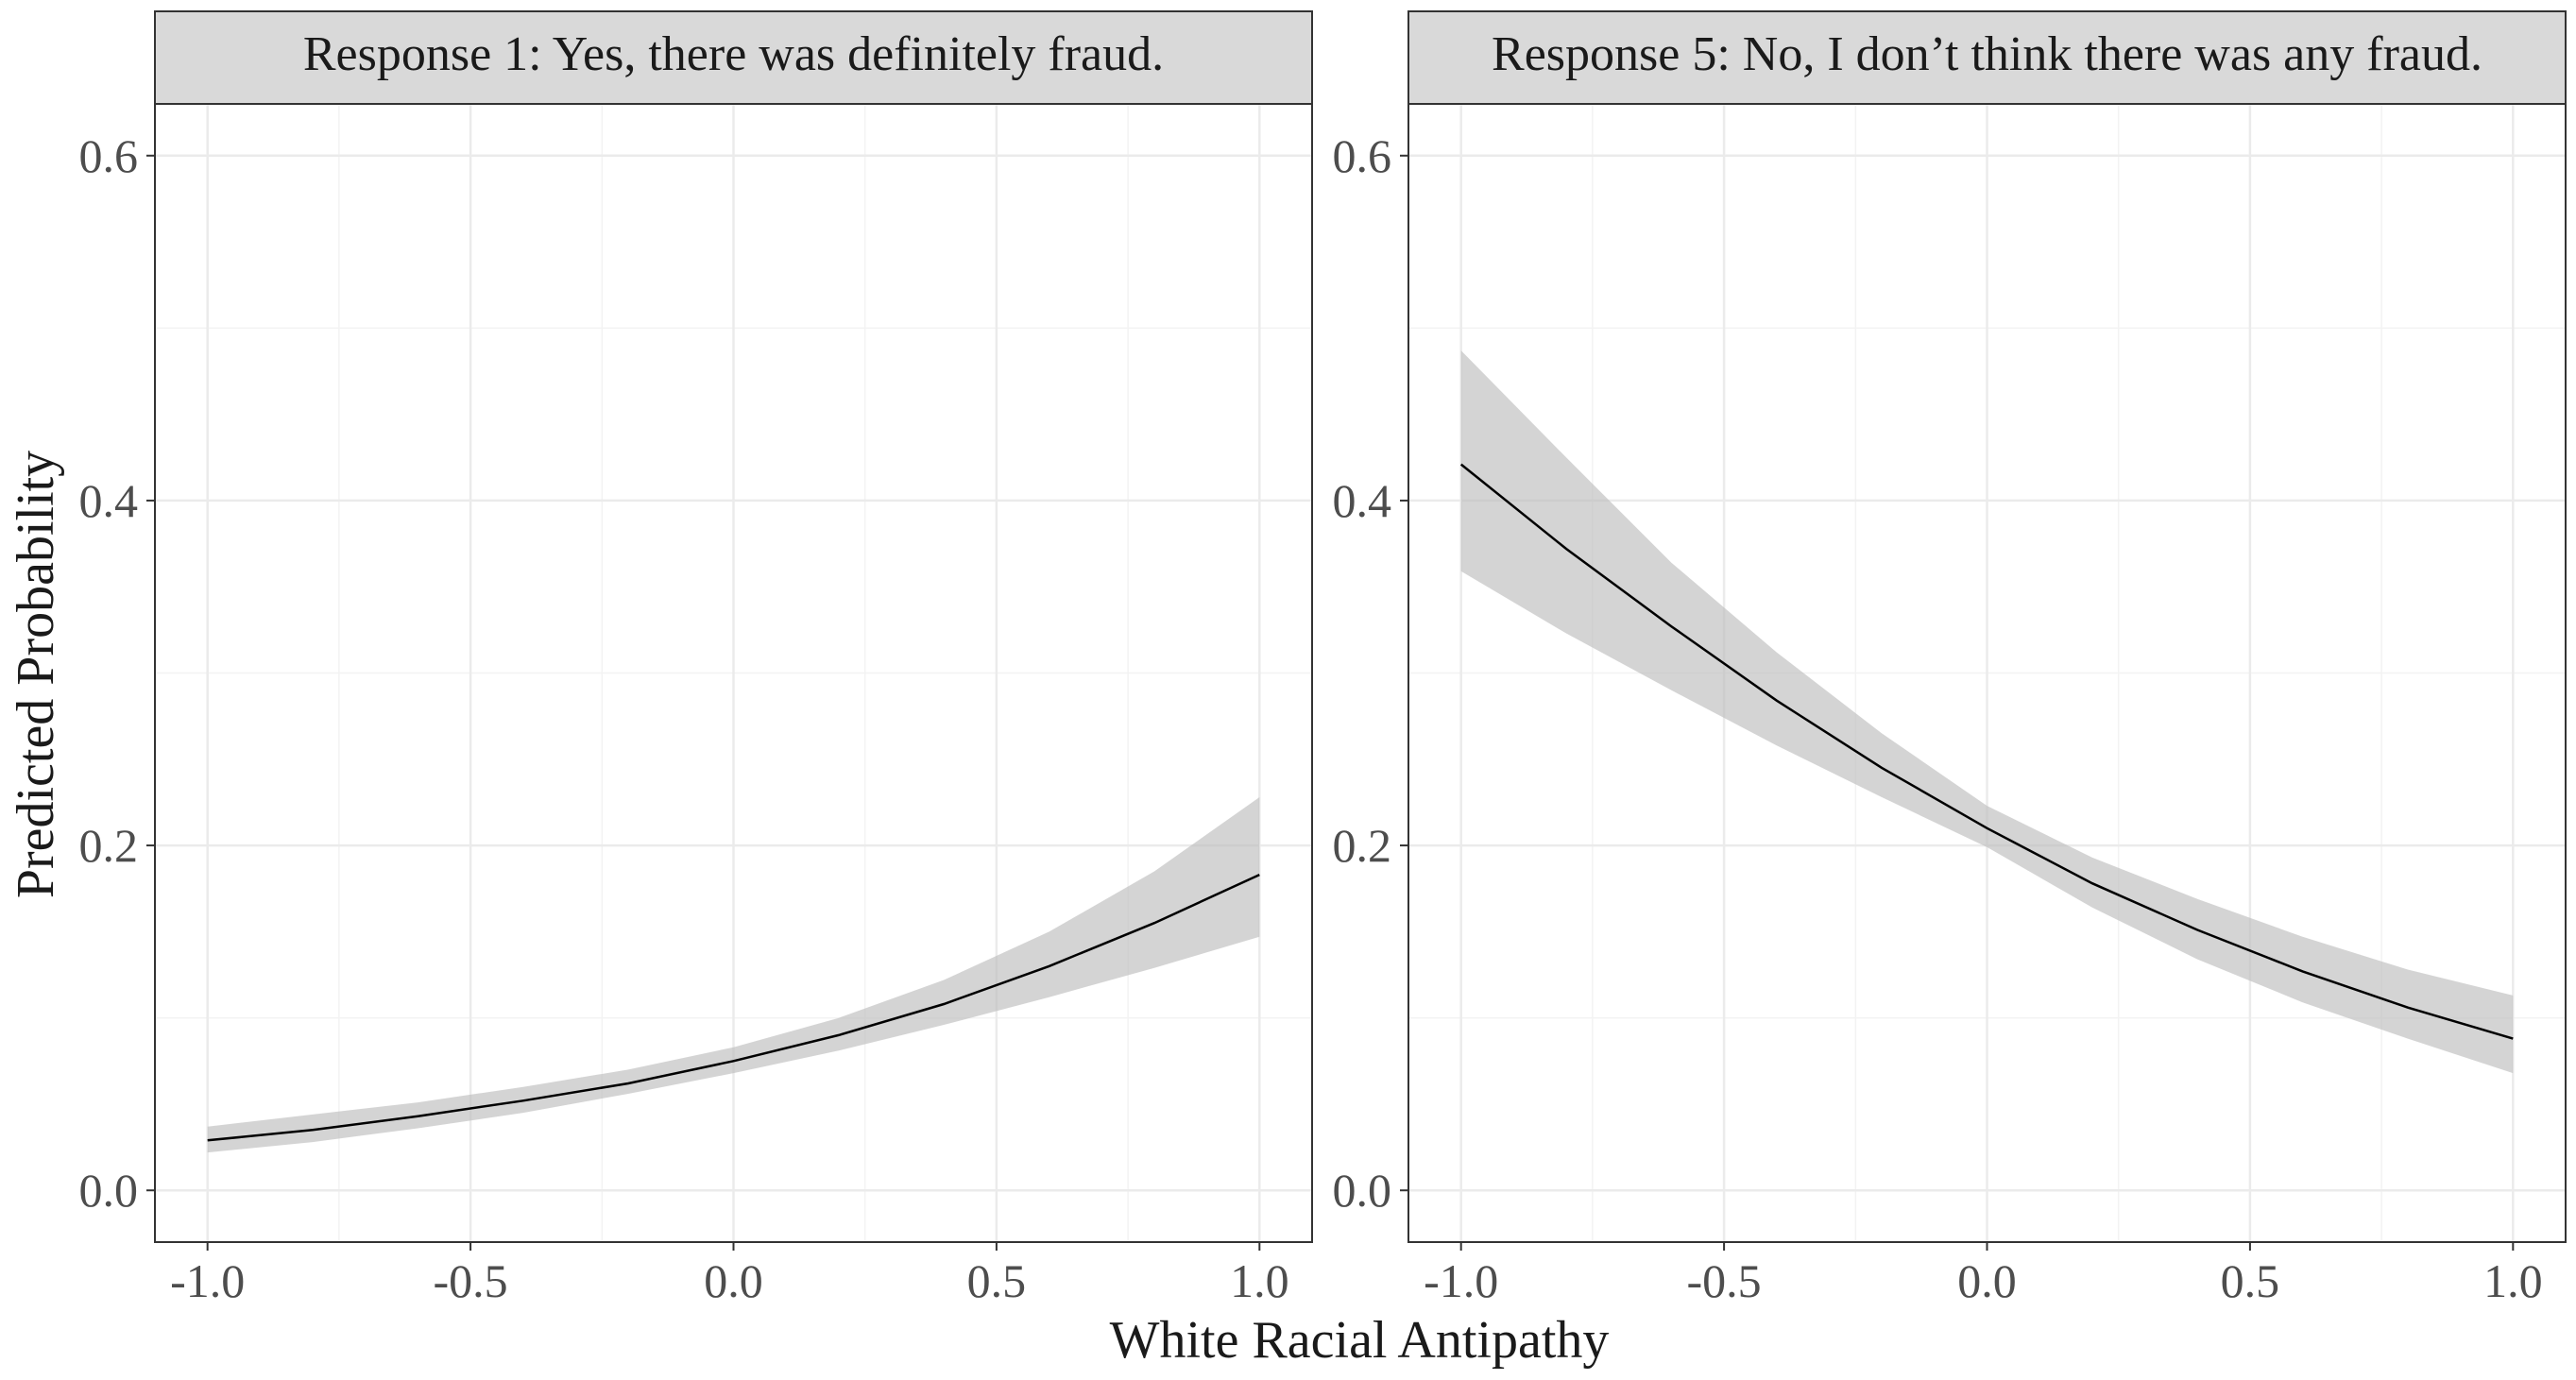  I want to click on confidence-band, so click(734, 975).